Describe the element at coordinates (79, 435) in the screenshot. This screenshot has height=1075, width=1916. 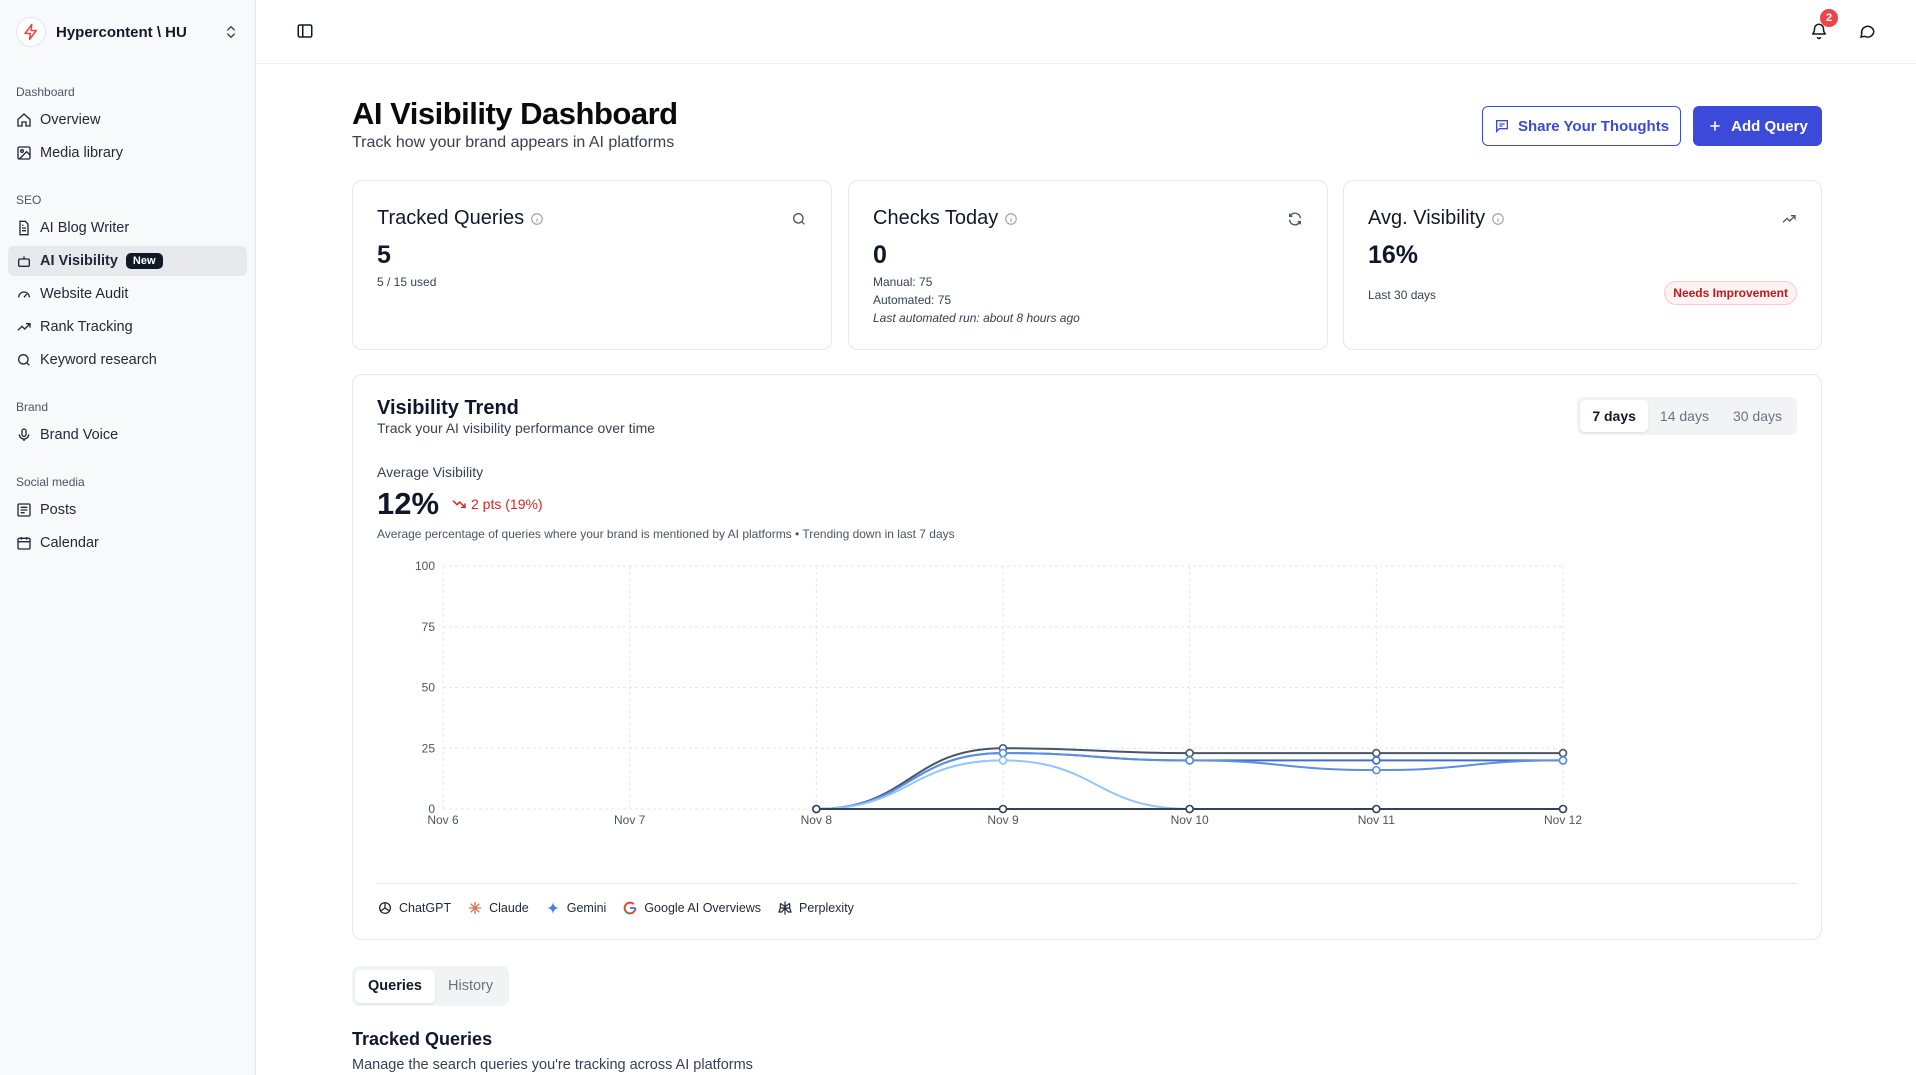
I see `sidebar-item-label: Brand Voice` at that location.